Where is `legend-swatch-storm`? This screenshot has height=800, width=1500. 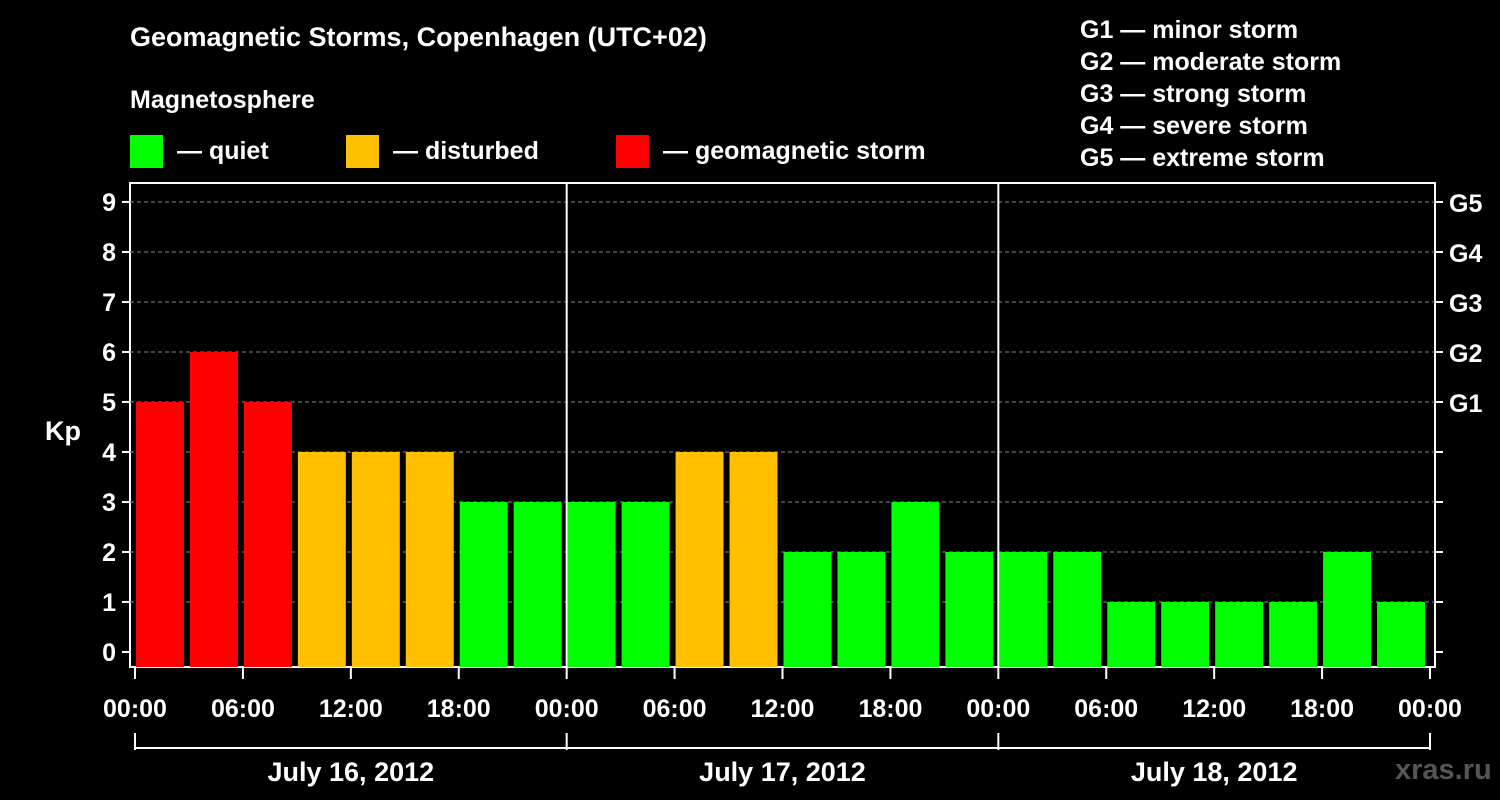 legend-swatch-storm is located at coordinates (632, 151).